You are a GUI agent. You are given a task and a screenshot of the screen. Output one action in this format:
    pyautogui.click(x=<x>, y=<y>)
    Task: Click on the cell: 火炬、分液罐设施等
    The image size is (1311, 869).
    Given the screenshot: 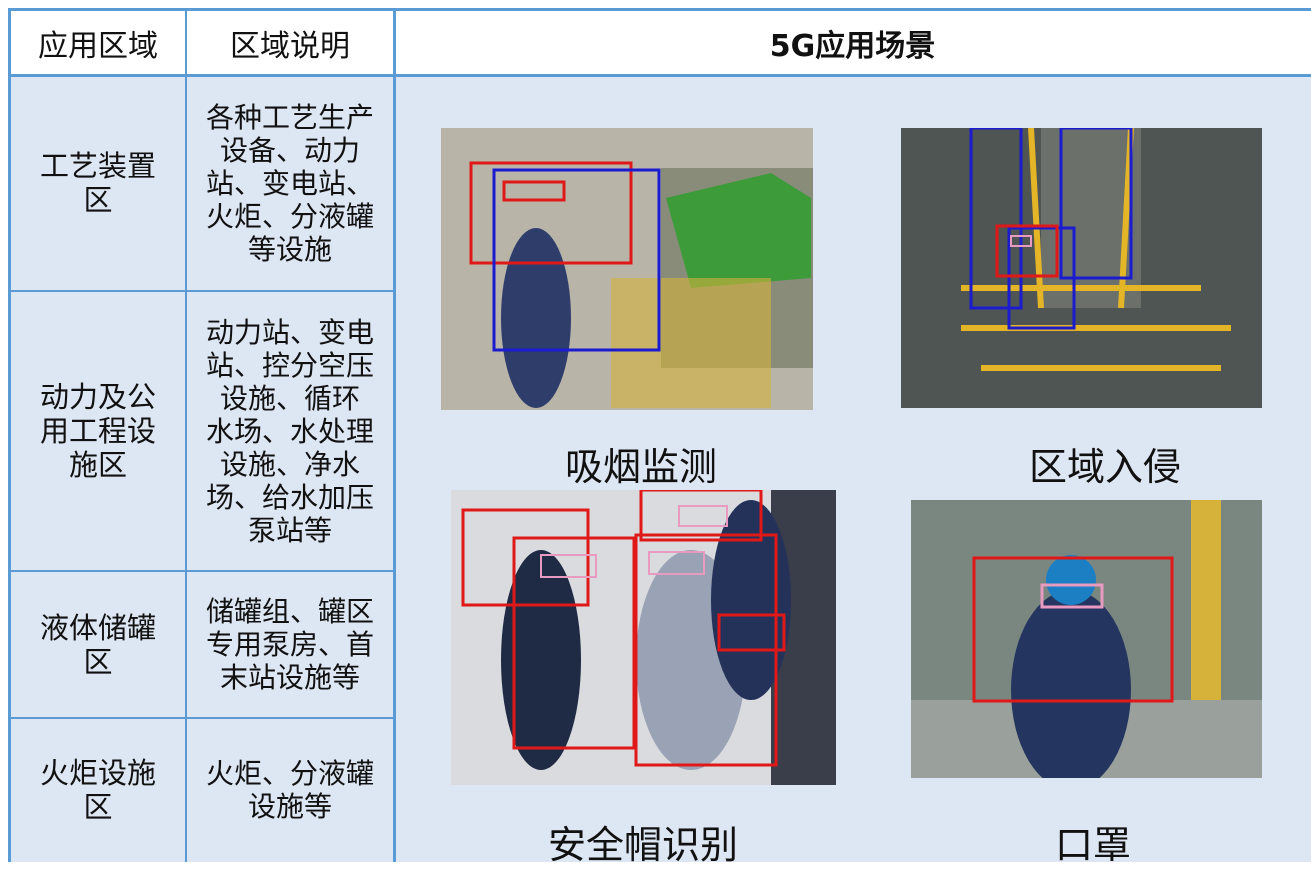 What is the action you would take?
    pyautogui.click(x=290, y=790)
    